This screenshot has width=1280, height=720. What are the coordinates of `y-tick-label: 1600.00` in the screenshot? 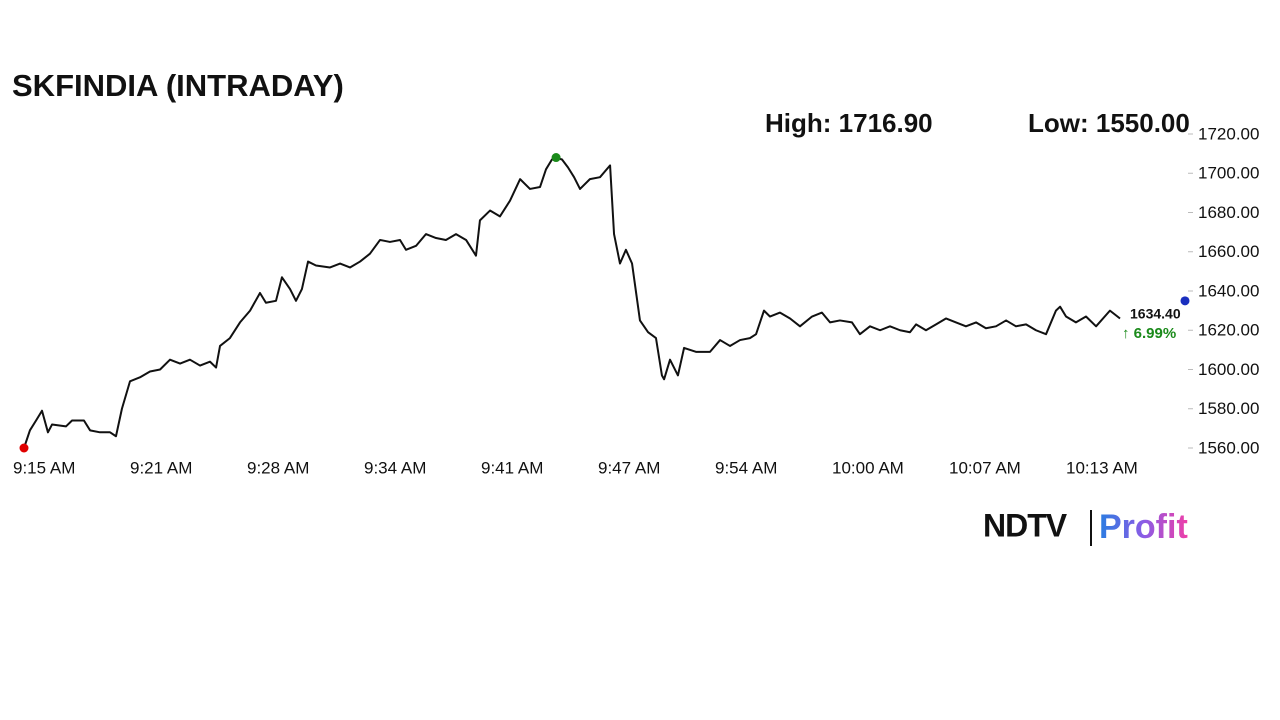 It's located at (1228, 369).